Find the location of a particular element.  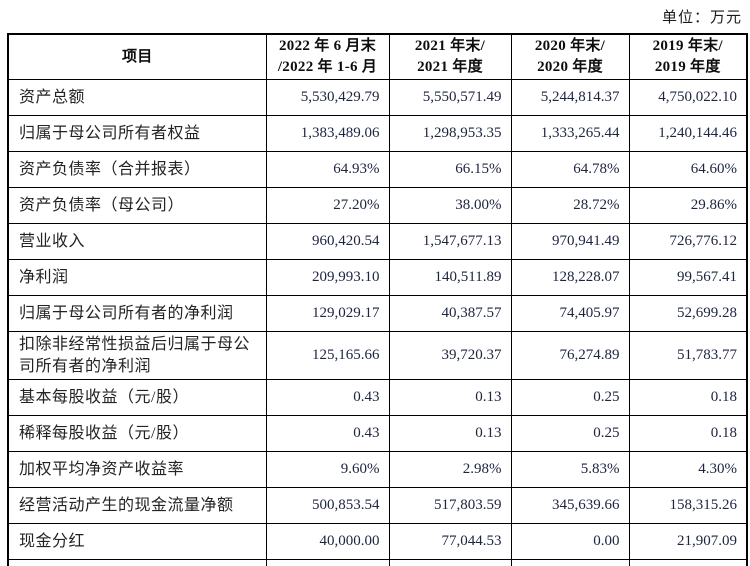

value-2022h1: 64.93% is located at coordinates (327, 169).